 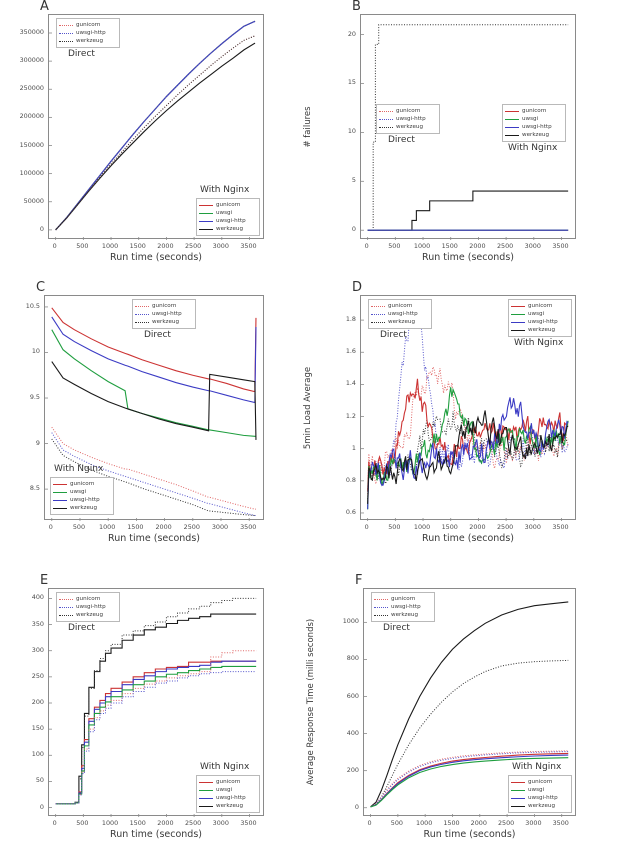 I want to click on legend-with-nginx-f: gunicorn uwsgi uwsgi-http werkzeug, so click(x=540, y=794).